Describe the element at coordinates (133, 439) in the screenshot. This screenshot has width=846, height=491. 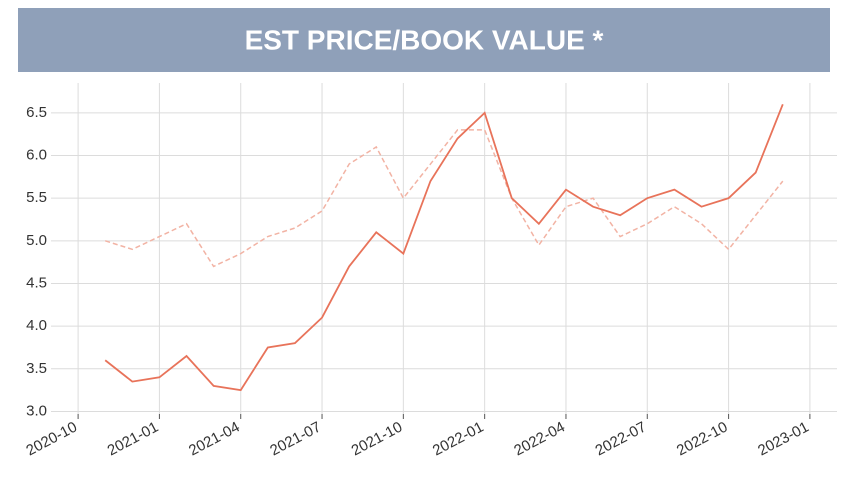
I see `x-tick-label: 2021-01` at that location.